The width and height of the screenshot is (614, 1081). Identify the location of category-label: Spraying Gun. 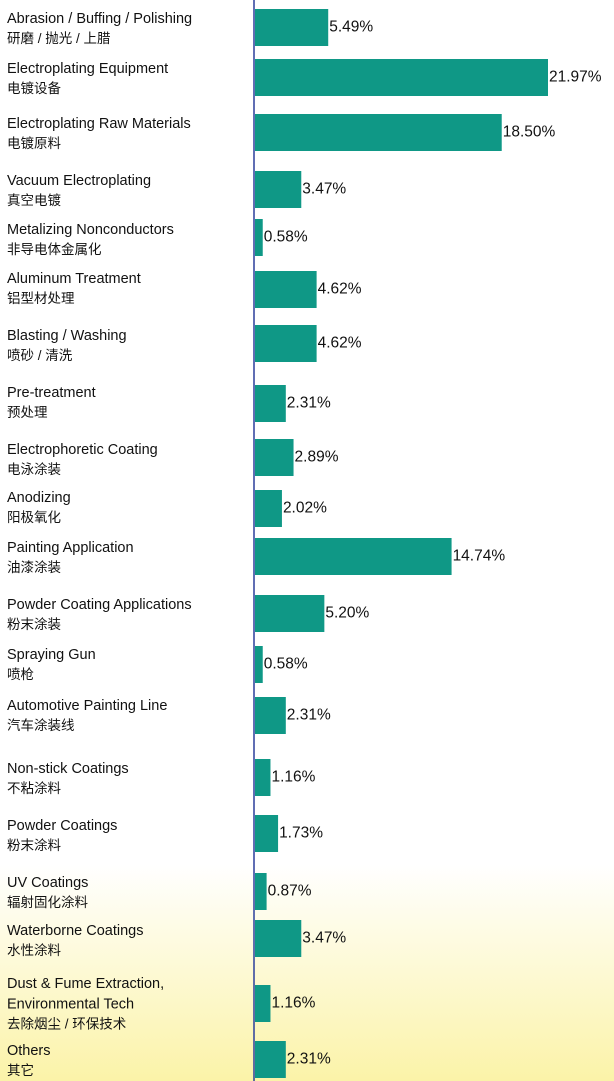
(51, 655).